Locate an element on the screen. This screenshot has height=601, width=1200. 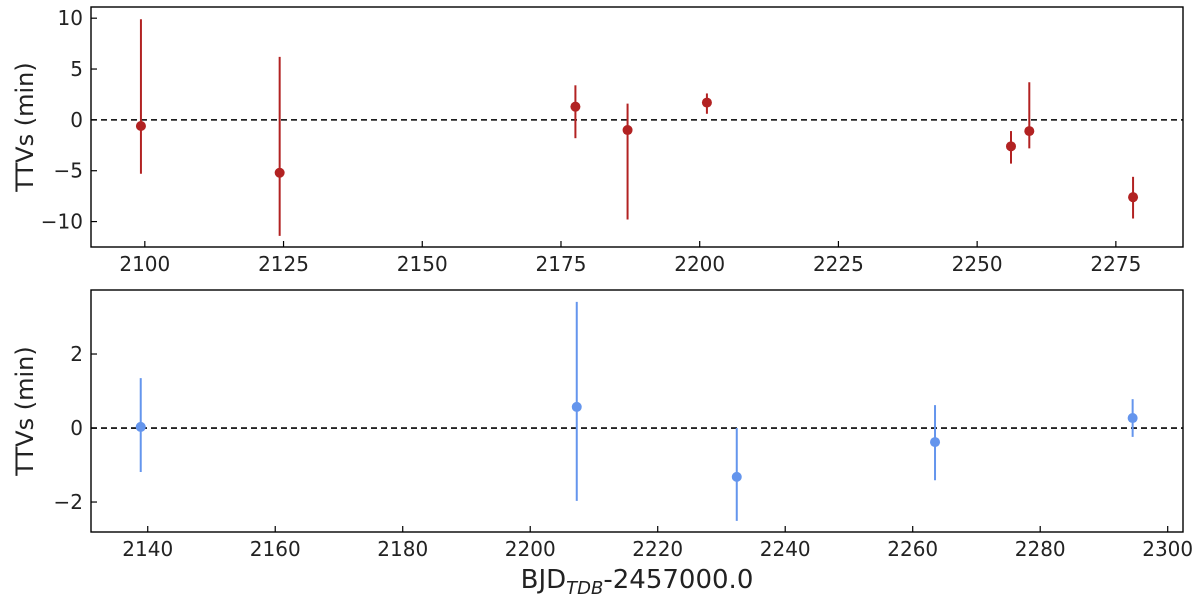
x-tick-label: 2275 is located at coordinates (1115, 264).